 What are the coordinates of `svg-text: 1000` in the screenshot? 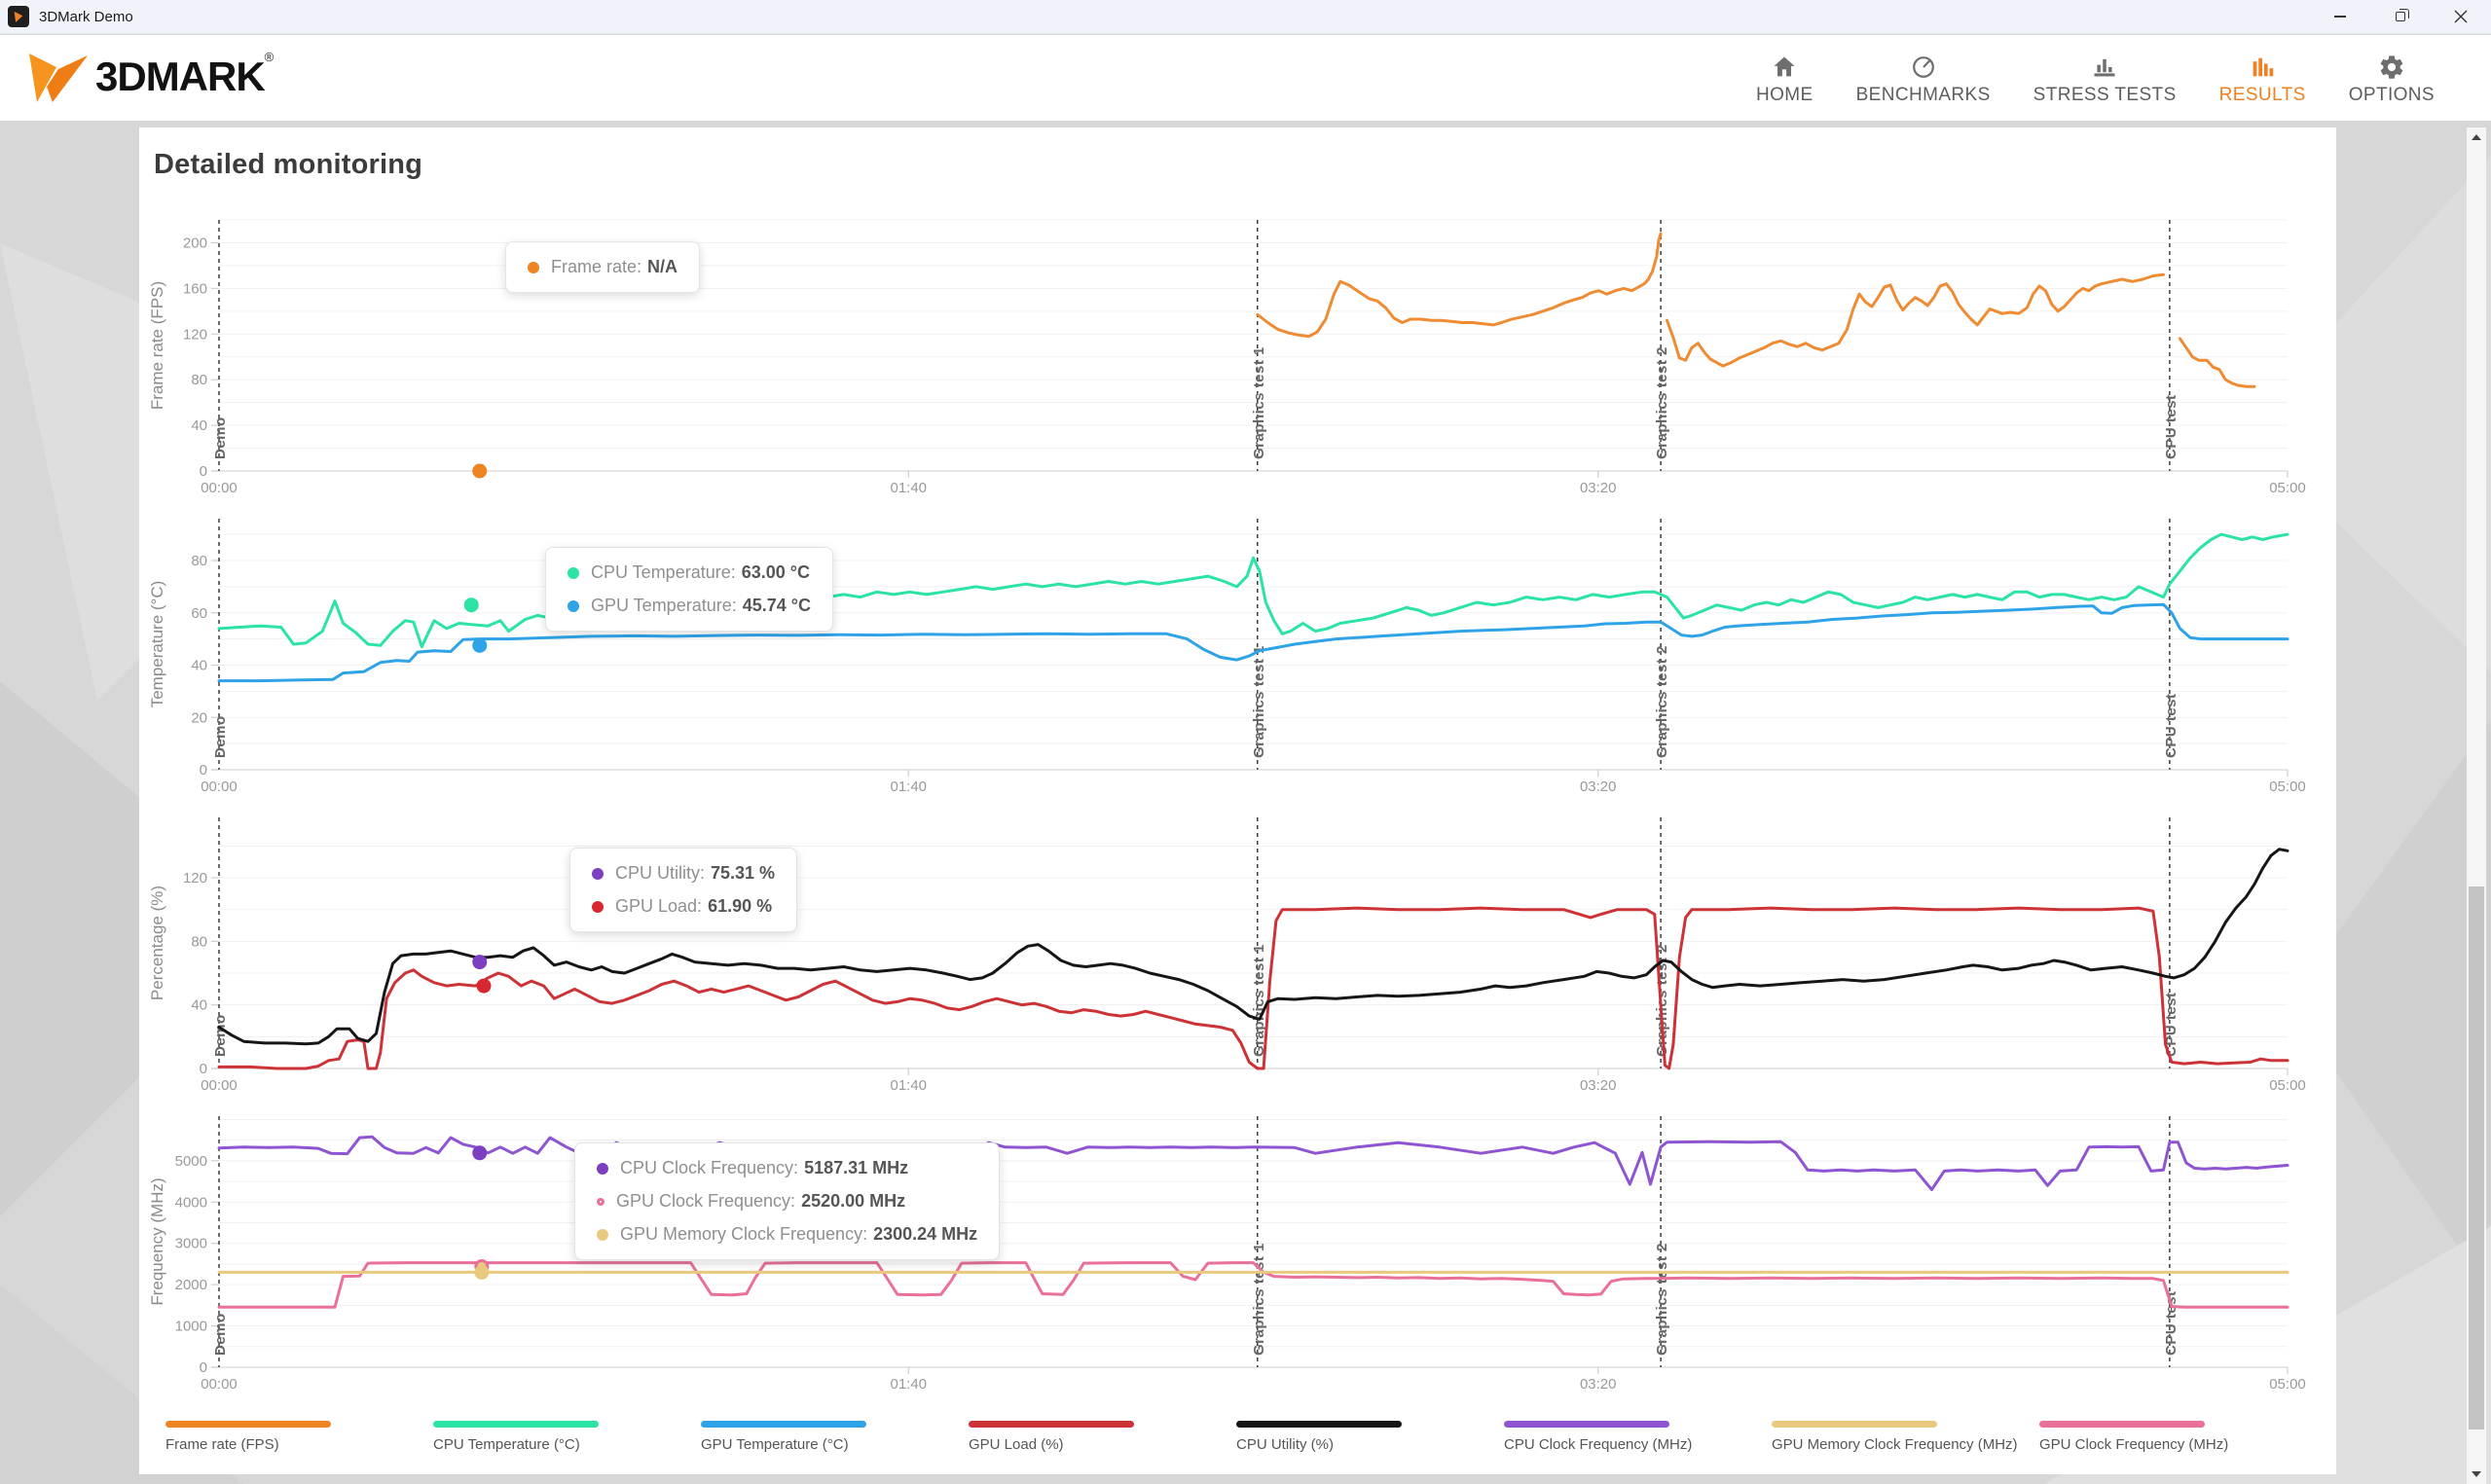 It's located at (191, 1327).